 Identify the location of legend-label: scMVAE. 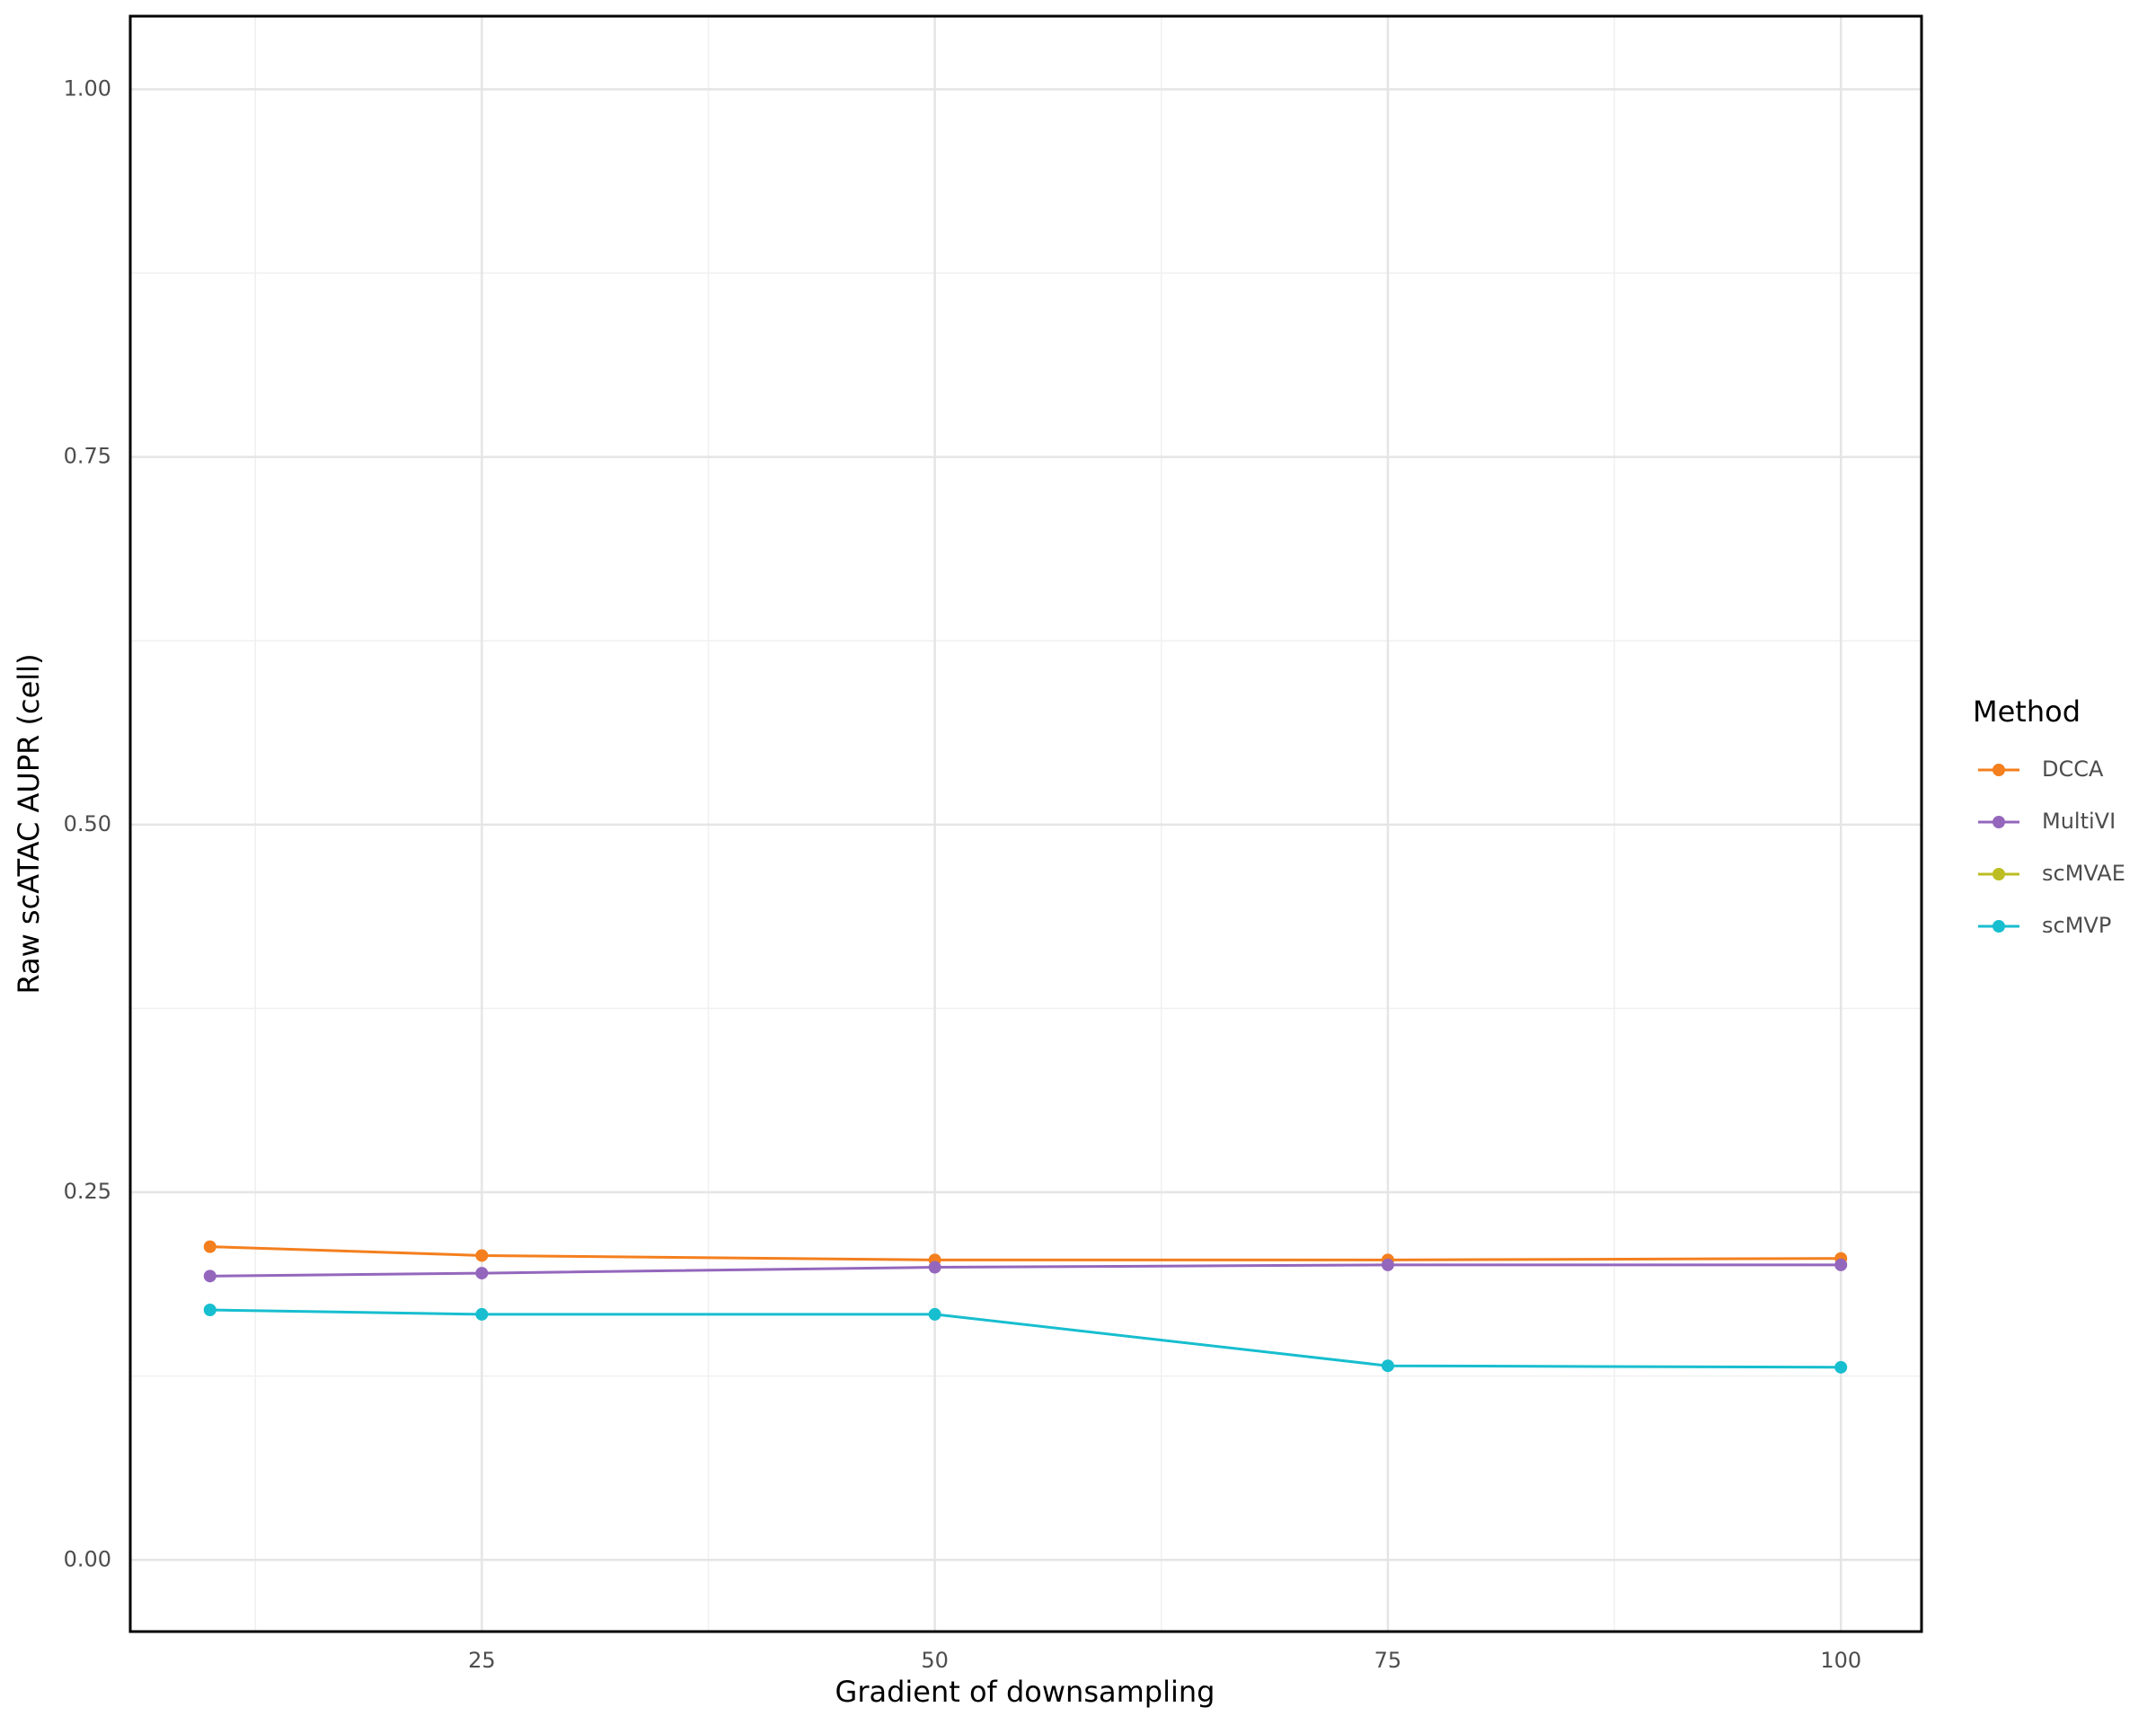
(2084, 873).